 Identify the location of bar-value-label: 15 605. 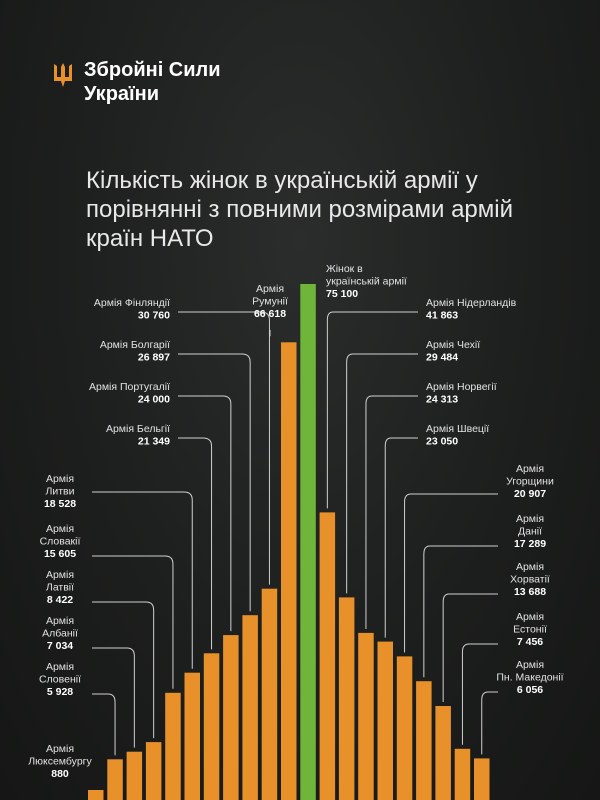
(60, 554).